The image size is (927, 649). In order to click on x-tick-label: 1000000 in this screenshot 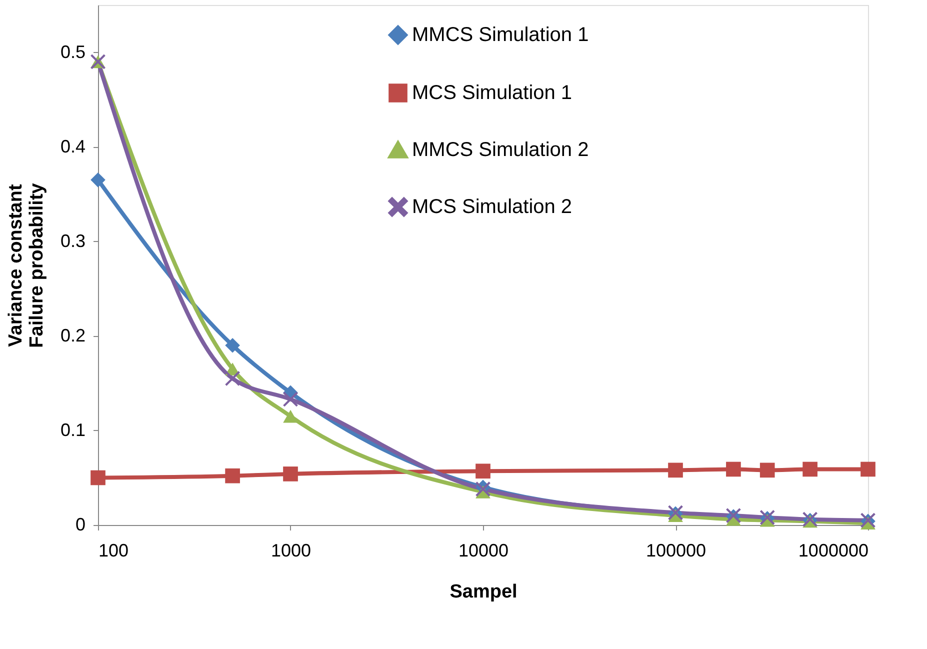, I will do `click(833, 550)`.